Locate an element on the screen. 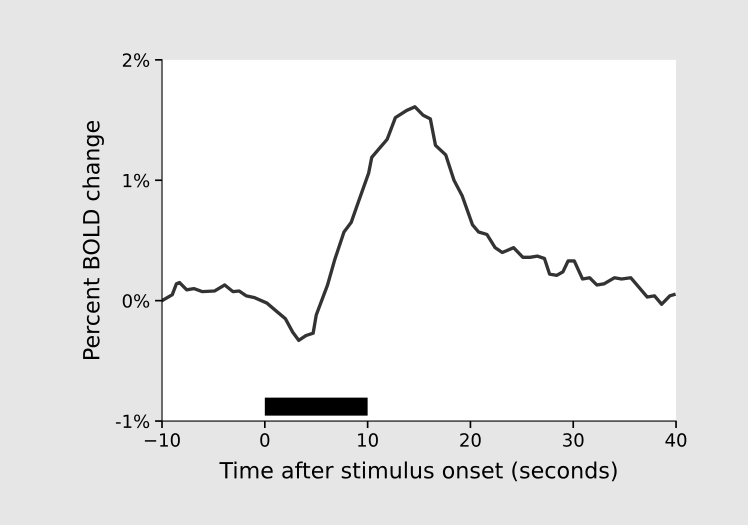  x-tick-label: 10 is located at coordinates (368, 440).